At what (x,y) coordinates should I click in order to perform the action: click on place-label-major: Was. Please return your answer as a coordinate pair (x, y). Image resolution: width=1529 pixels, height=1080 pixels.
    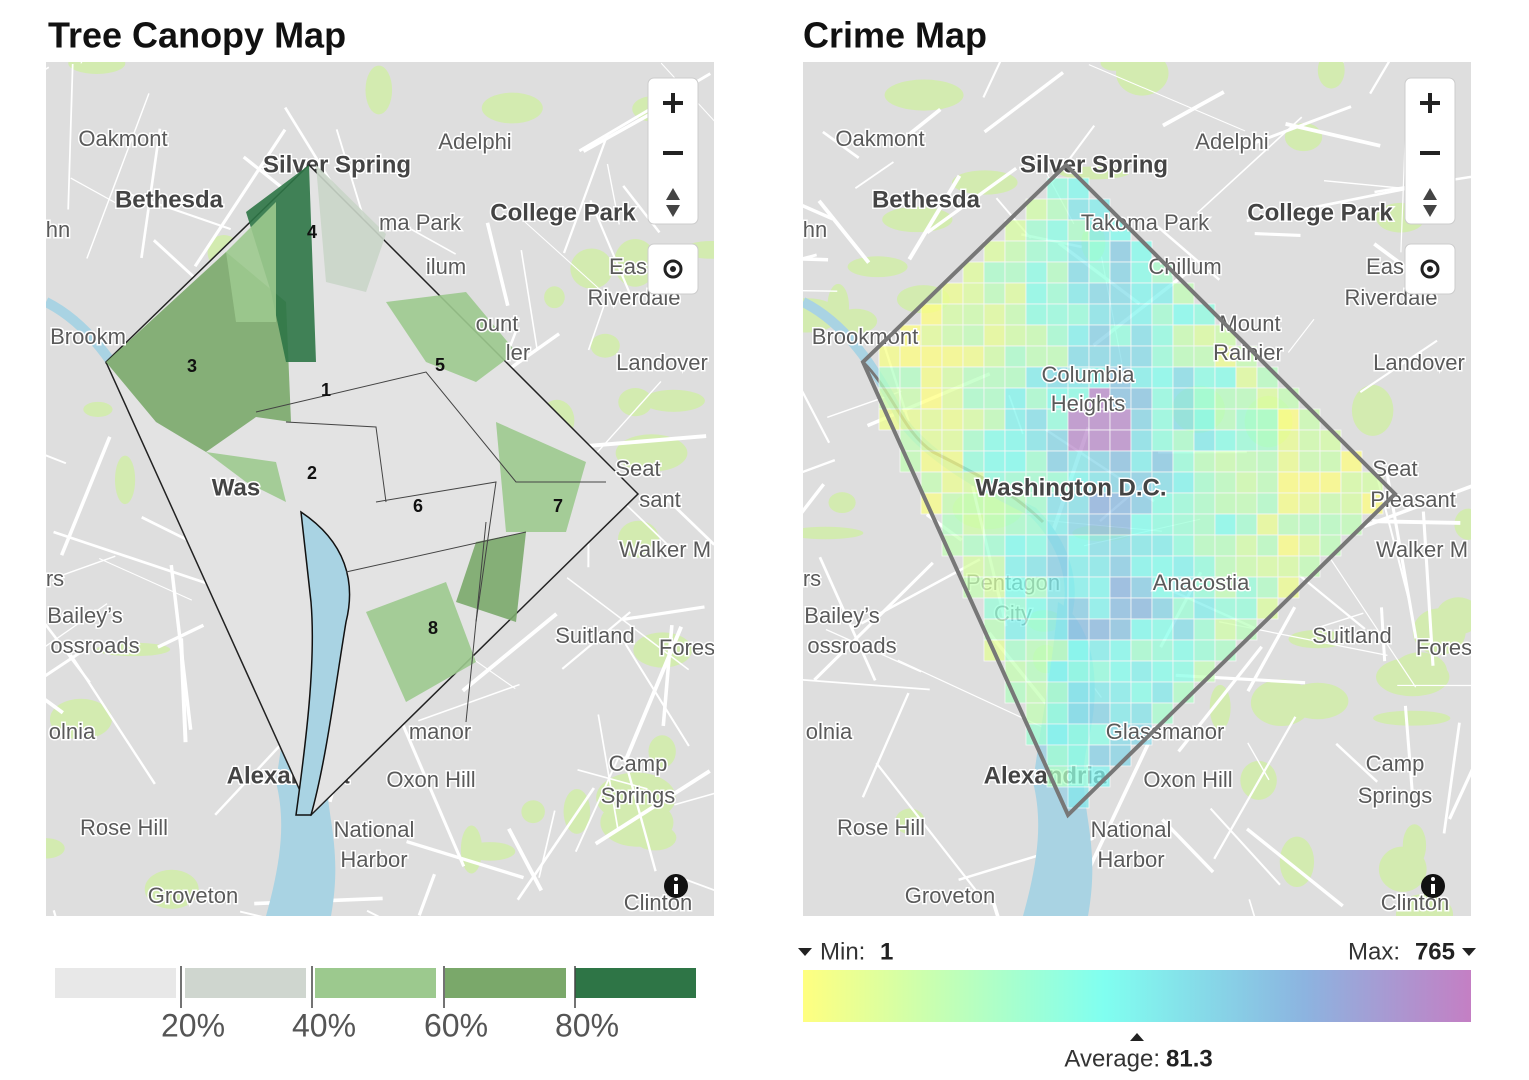
    Looking at the image, I should click on (236, 487).